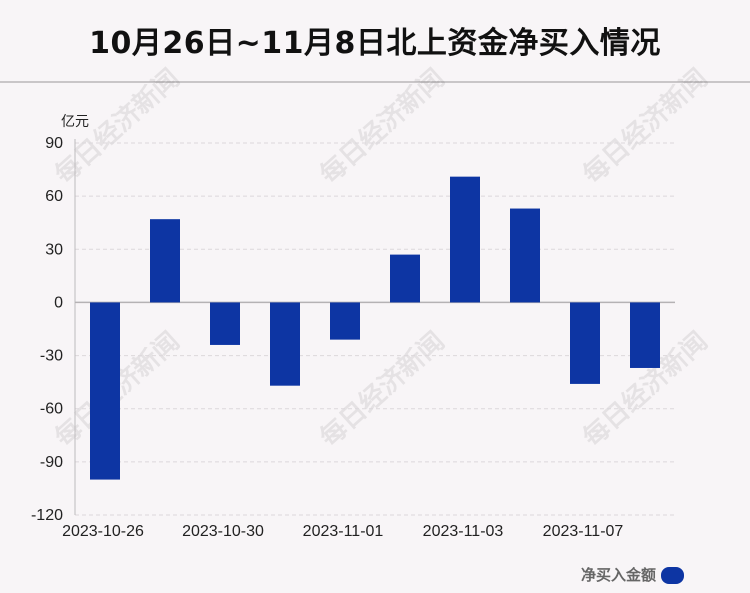 Image resolution: width=750 pixels, height=593 pixels. Describe the element at coordinates (54, 249) in the screenshot. I see `y-tick-30: 30` at that location.